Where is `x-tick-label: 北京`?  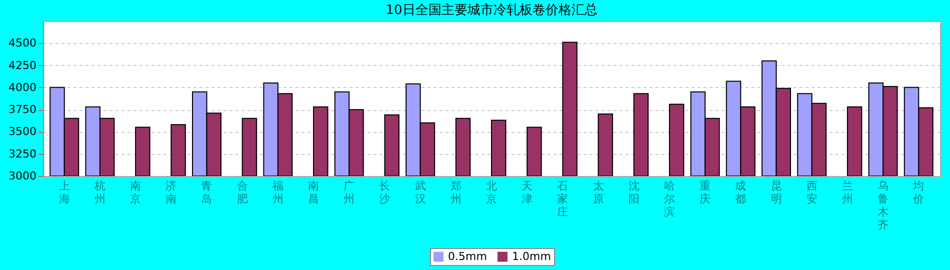
x-tick-label: 北京 is located at coordinates (491, 193).